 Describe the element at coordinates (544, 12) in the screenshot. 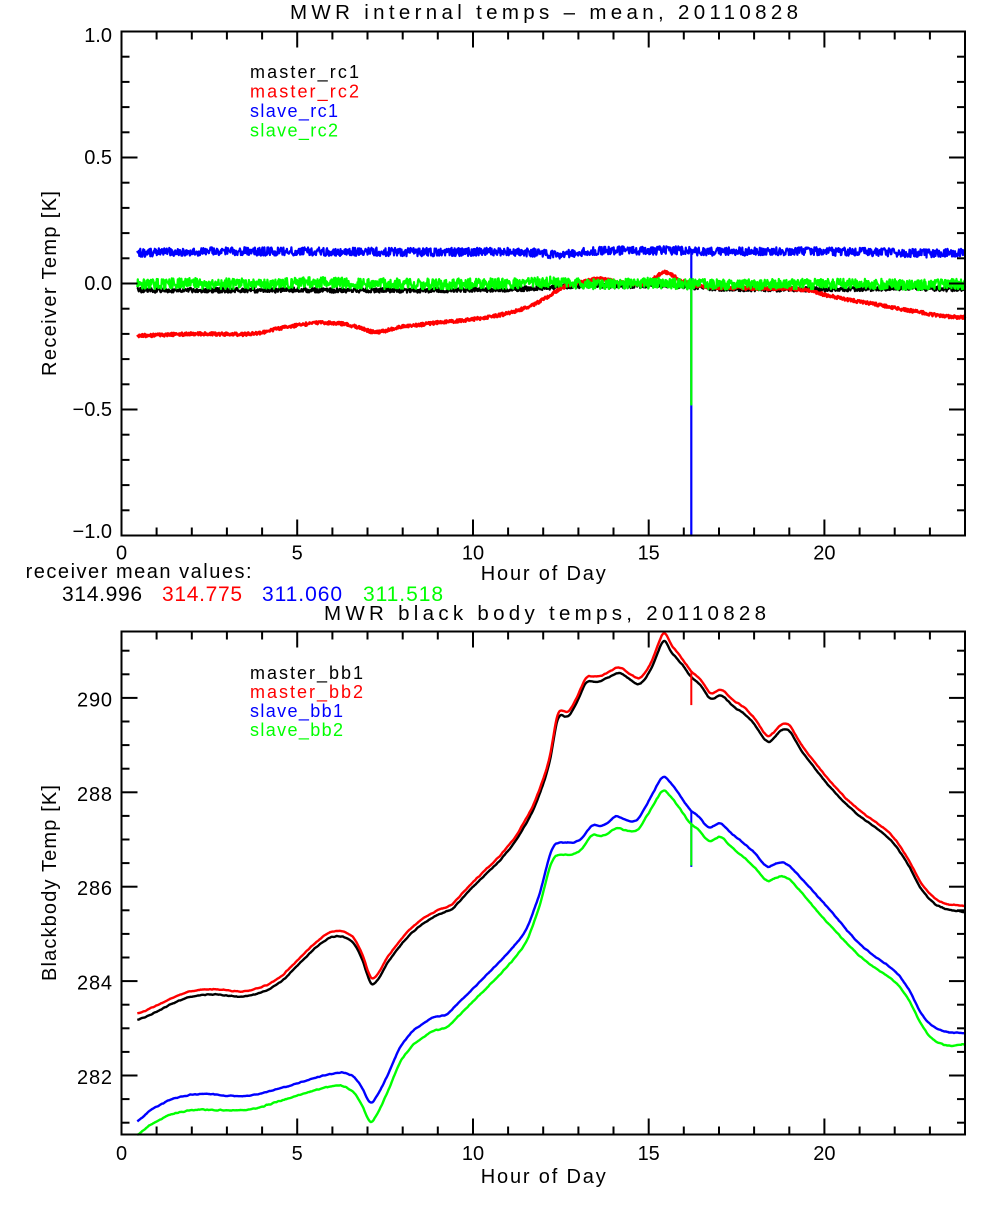

I see `svg-text:MWR internal temps – mean, 201: MWR internal temps – mean, 20110828` at that location.